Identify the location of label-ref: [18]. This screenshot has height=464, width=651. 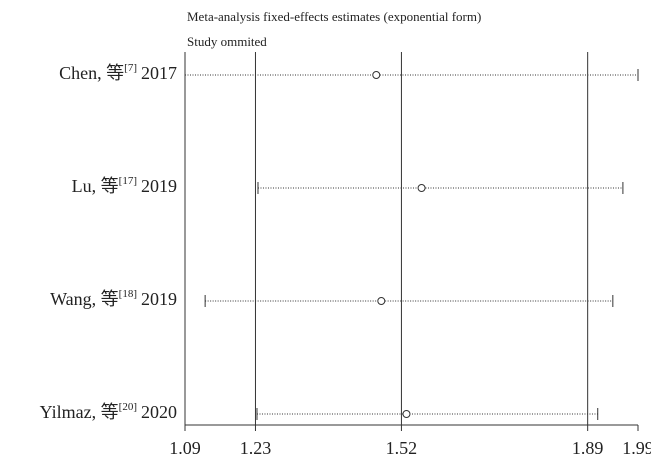
(128, 294).